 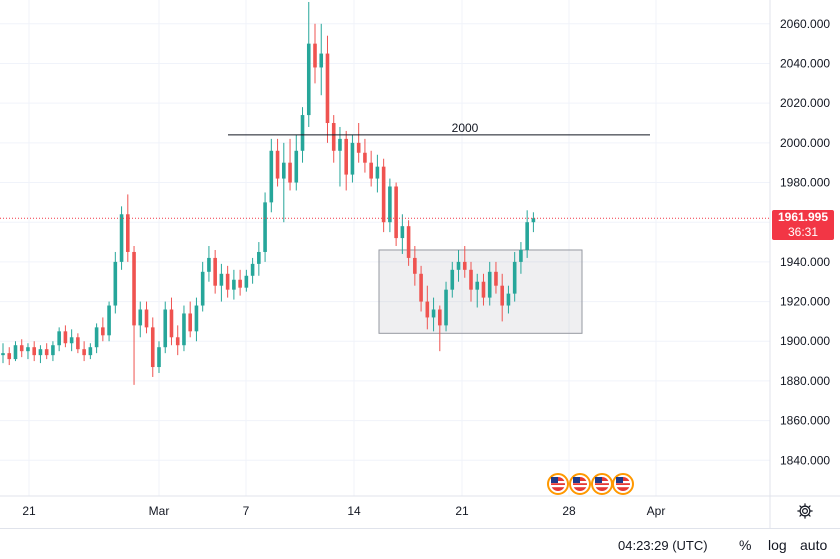 I want to click on gear-icon, so click(x=805, y=511).